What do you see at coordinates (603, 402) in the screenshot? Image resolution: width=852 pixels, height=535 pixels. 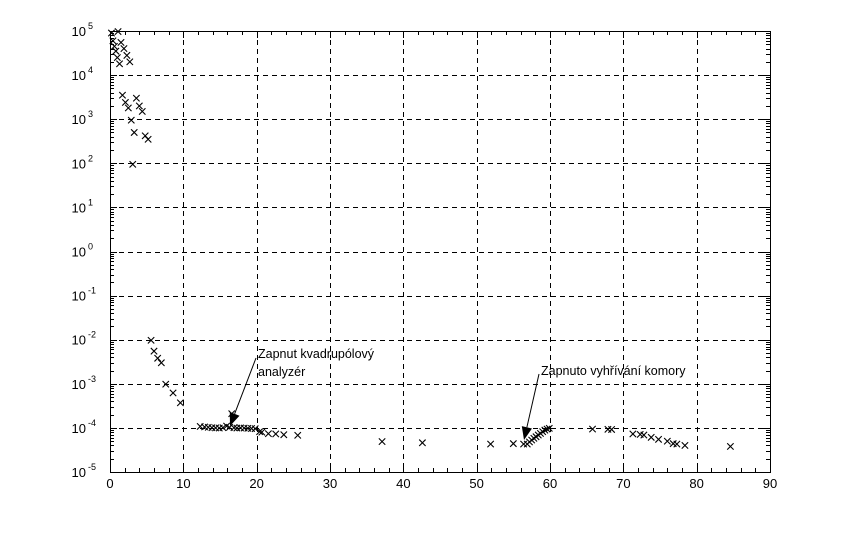 I see `annotation-heating: Zapnuto vyhřívání komory` at bounding box center [603, 402].